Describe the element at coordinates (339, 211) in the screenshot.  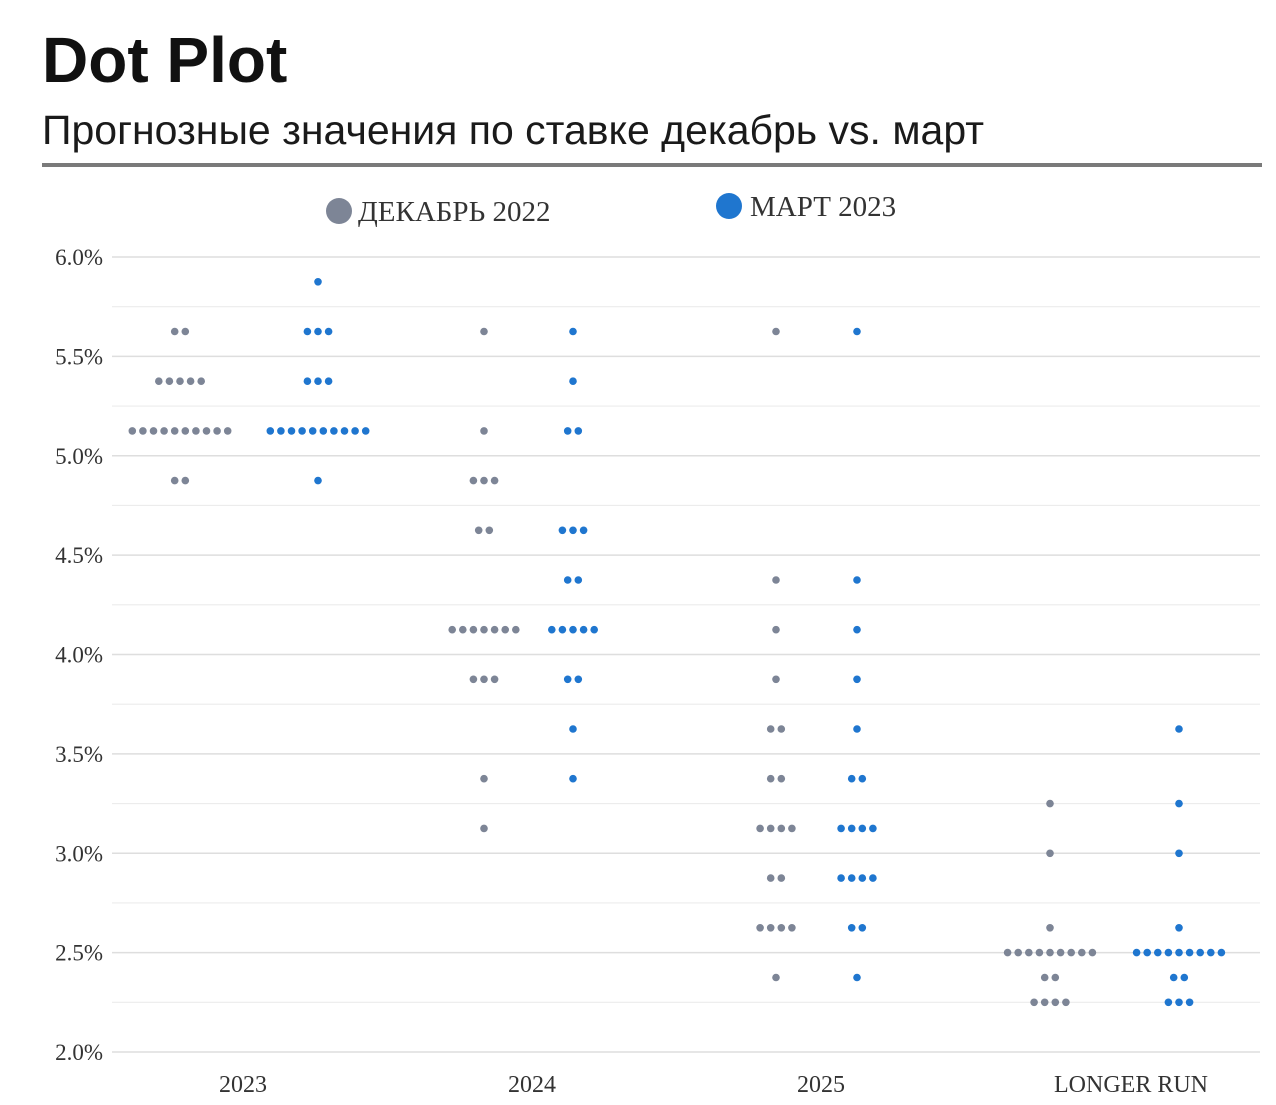
I see `legend-dot-dec` at that location.